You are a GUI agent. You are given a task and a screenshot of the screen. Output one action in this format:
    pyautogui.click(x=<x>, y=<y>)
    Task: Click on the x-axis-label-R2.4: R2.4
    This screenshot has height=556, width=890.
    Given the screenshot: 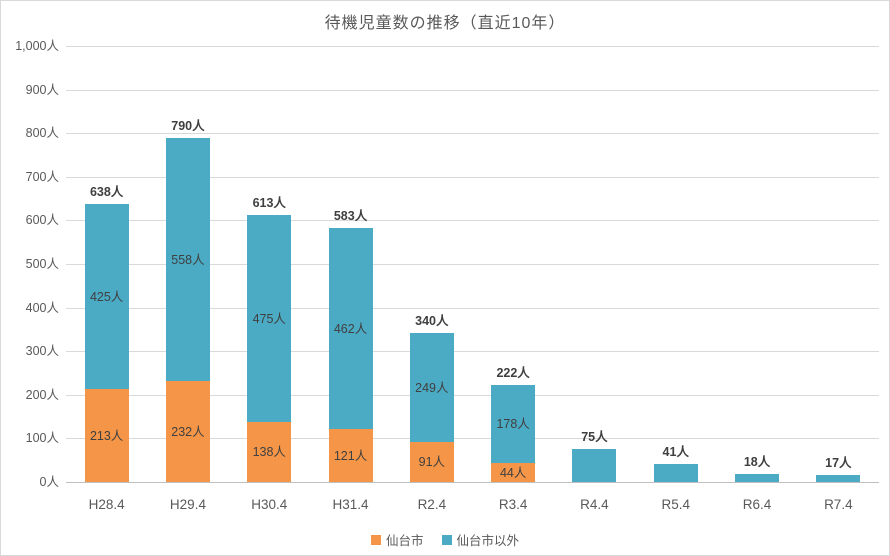 What is the action you would take?
    pyautogui.click(x=432, y=504)
    